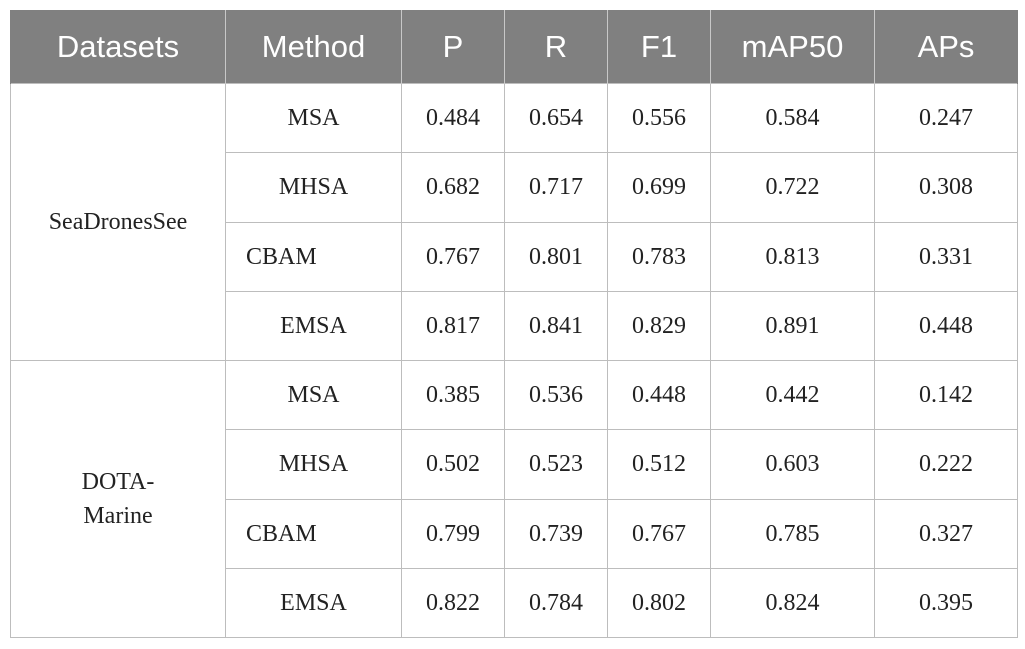 The width and height of the screenshot is (1025, 649). What do you see at coordinates (556, 187) in the screenshot?
I see `r-cell: 0.717` at bounding box center [556, 187].